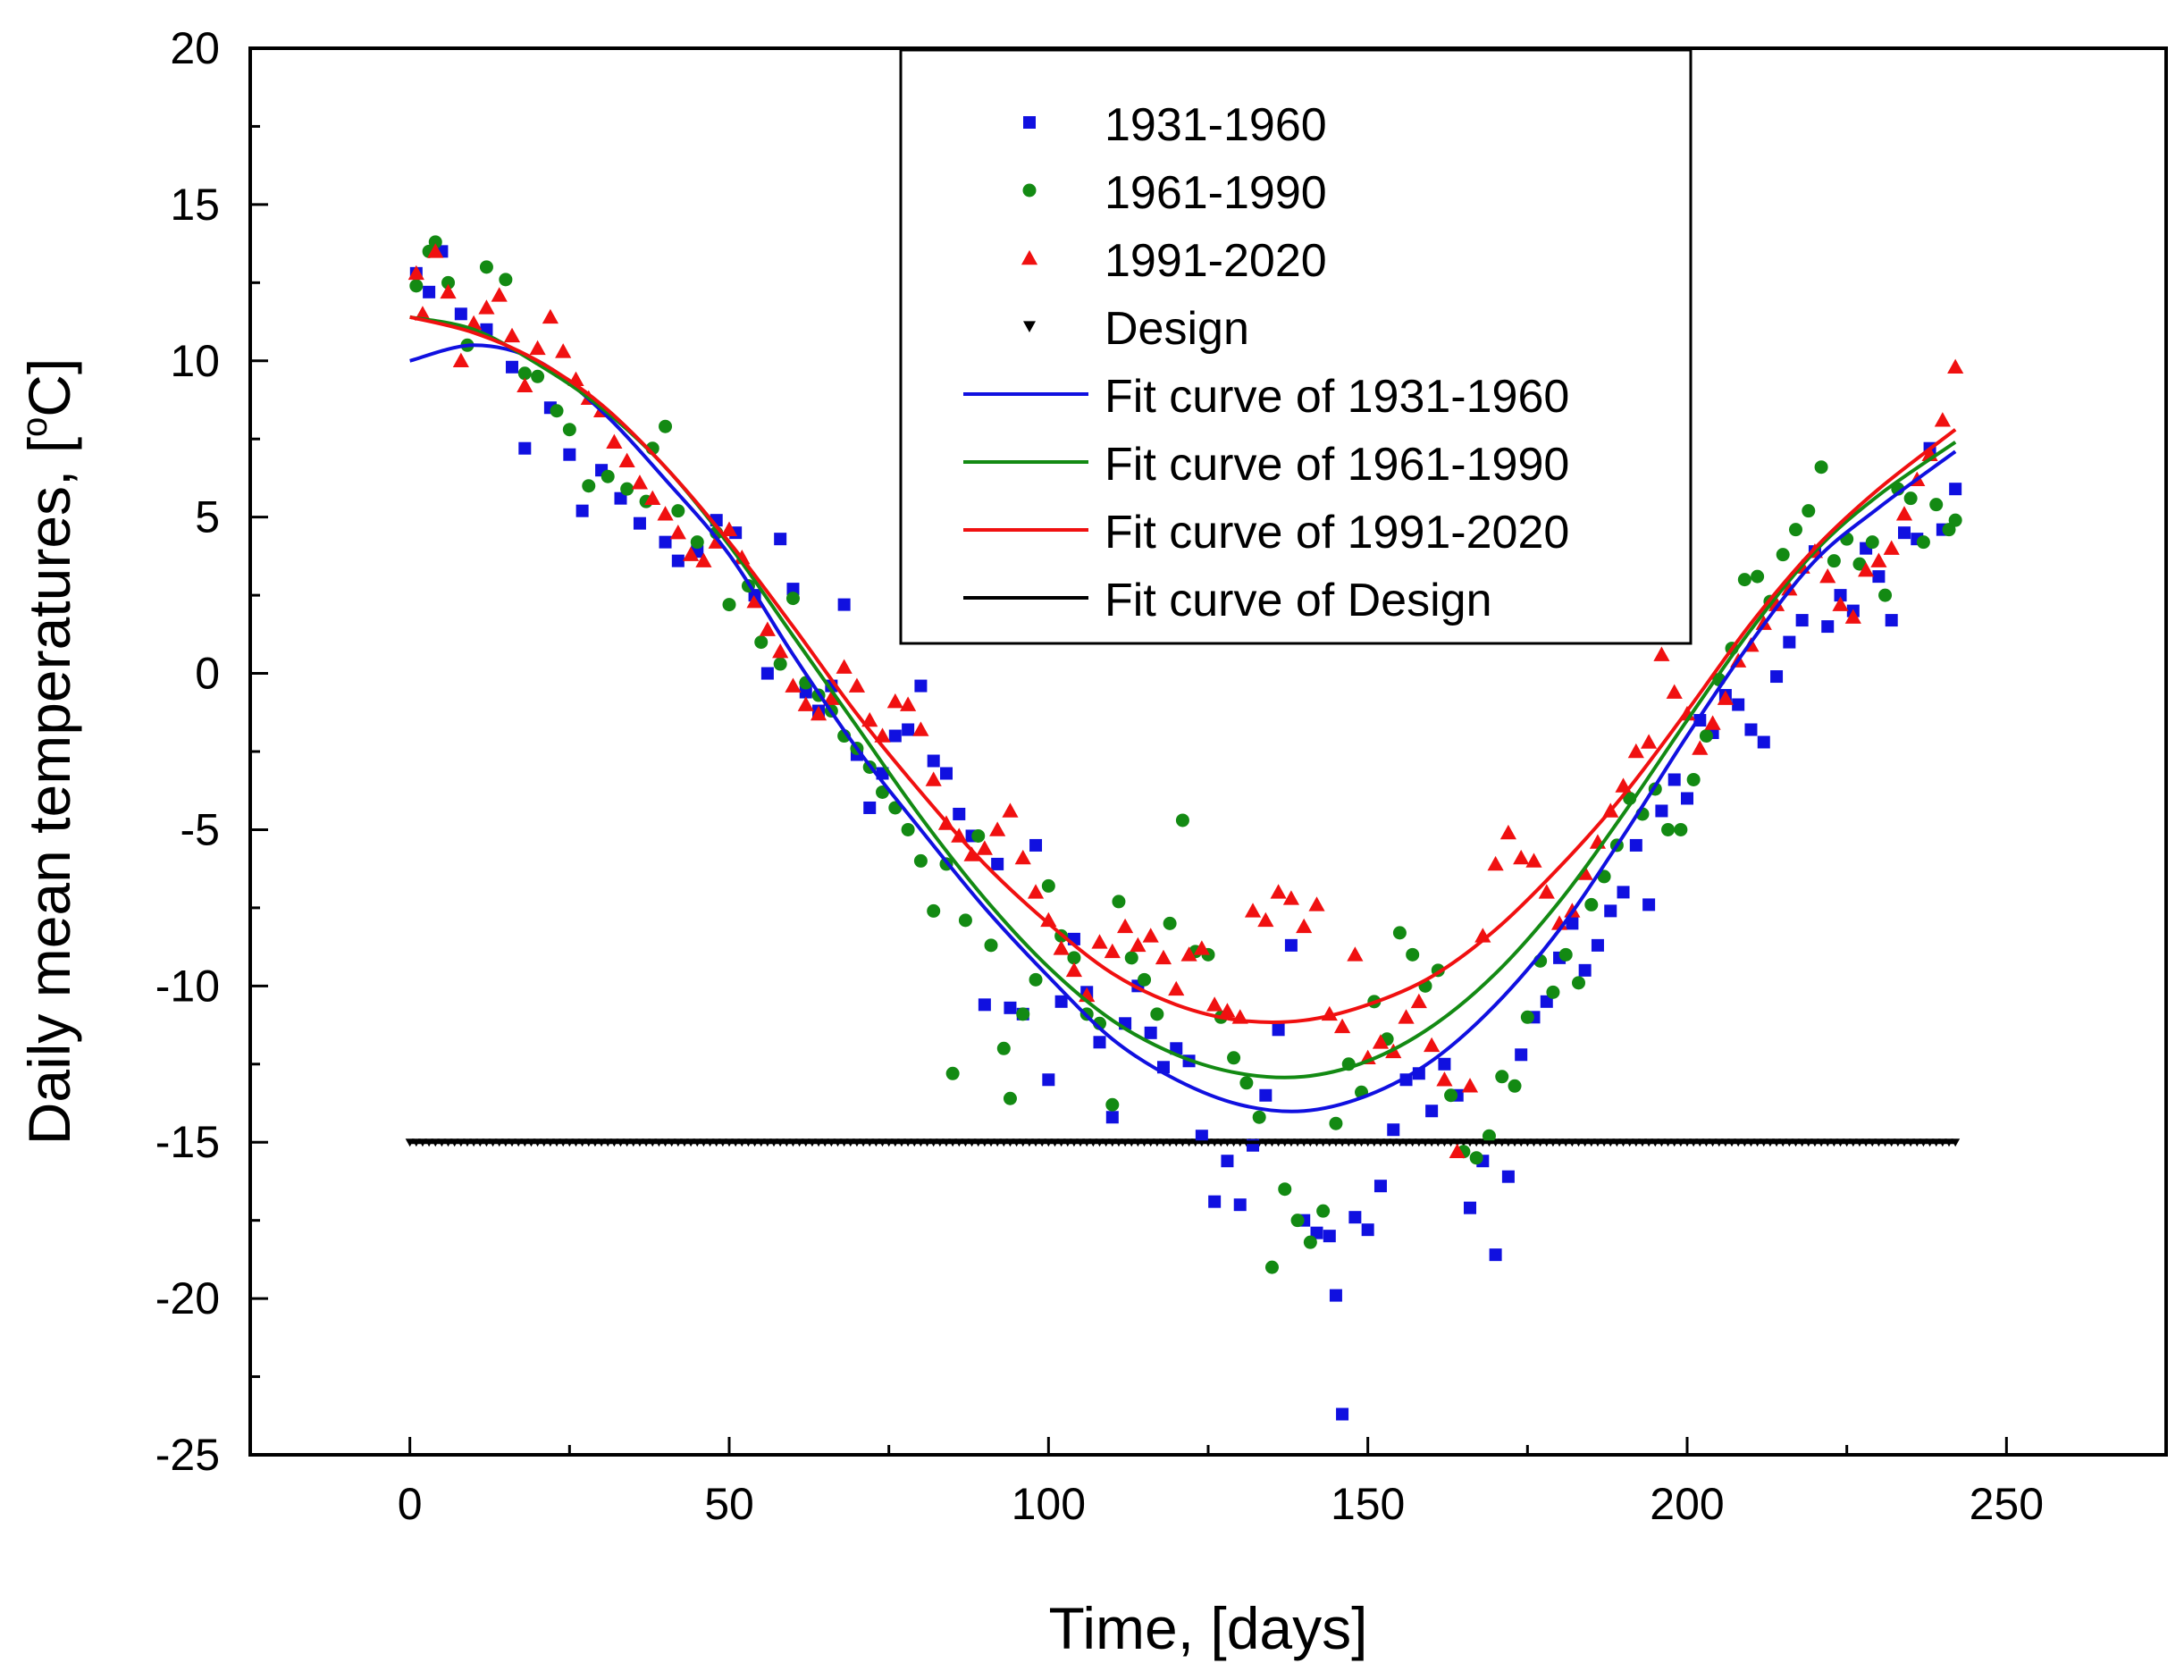 This screenshot has width=2184, height=1680. I want to click on legend-symbol, so click(1029, 190).